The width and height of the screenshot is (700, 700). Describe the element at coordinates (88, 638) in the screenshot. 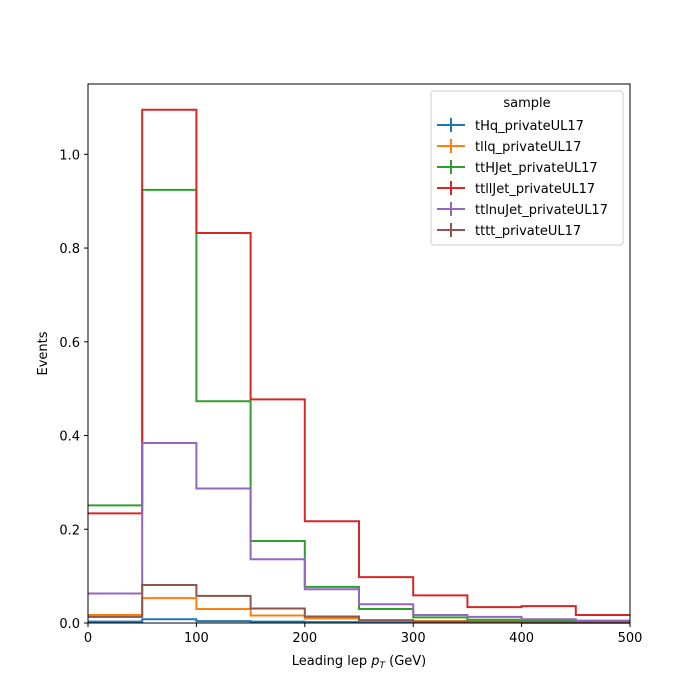

I see `x-tick-label: 0` at that location.